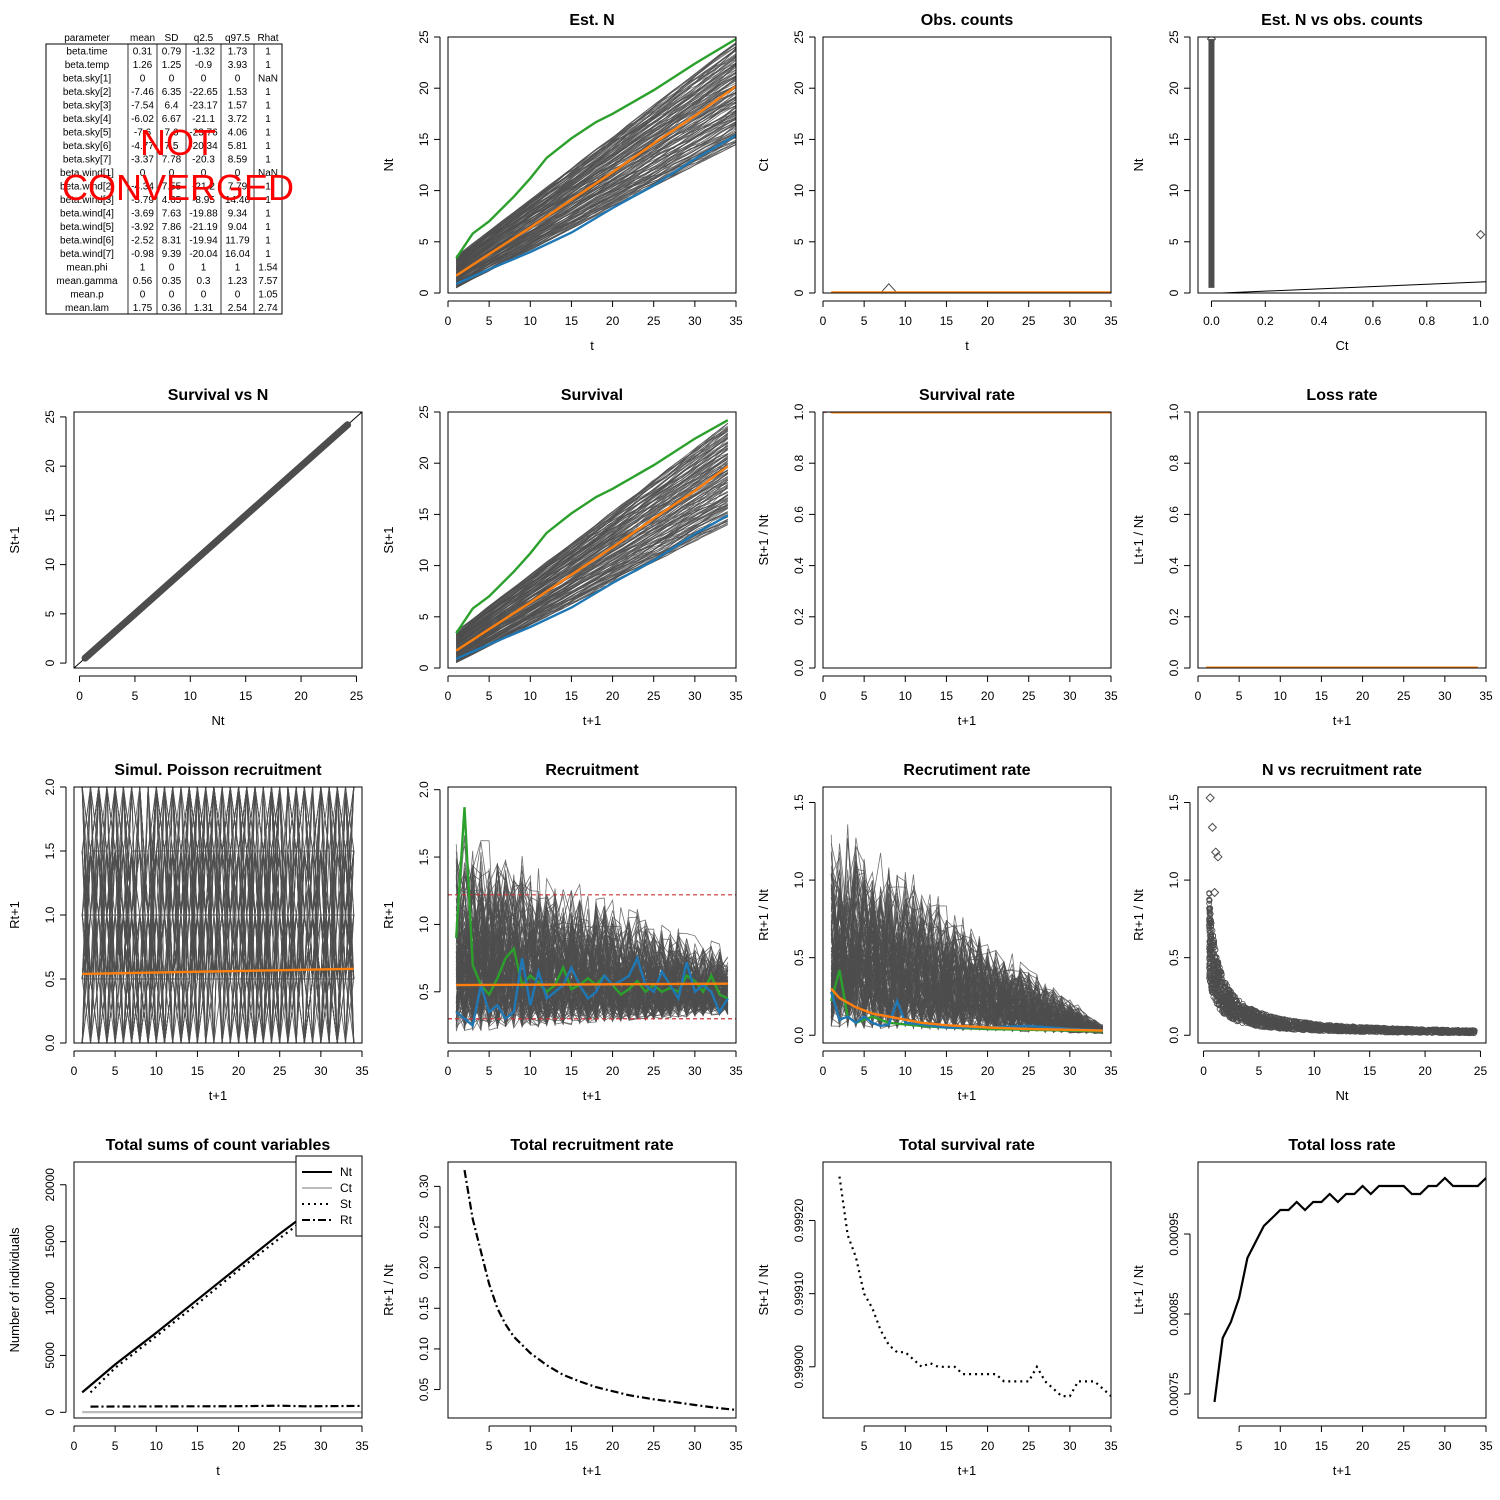 Image resolution: width=1500 pixels, height=1500 pixels. What do you see at coordinates (1211, 321) in the screenshot?
I see `x-tick-label: 0.0` at bounding box center [1211, 321].